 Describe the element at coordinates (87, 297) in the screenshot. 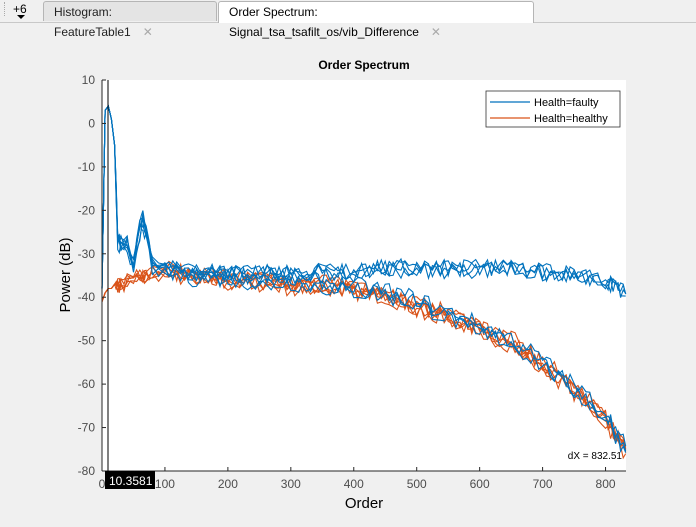

I see `y-tick-label: -40` at that location.